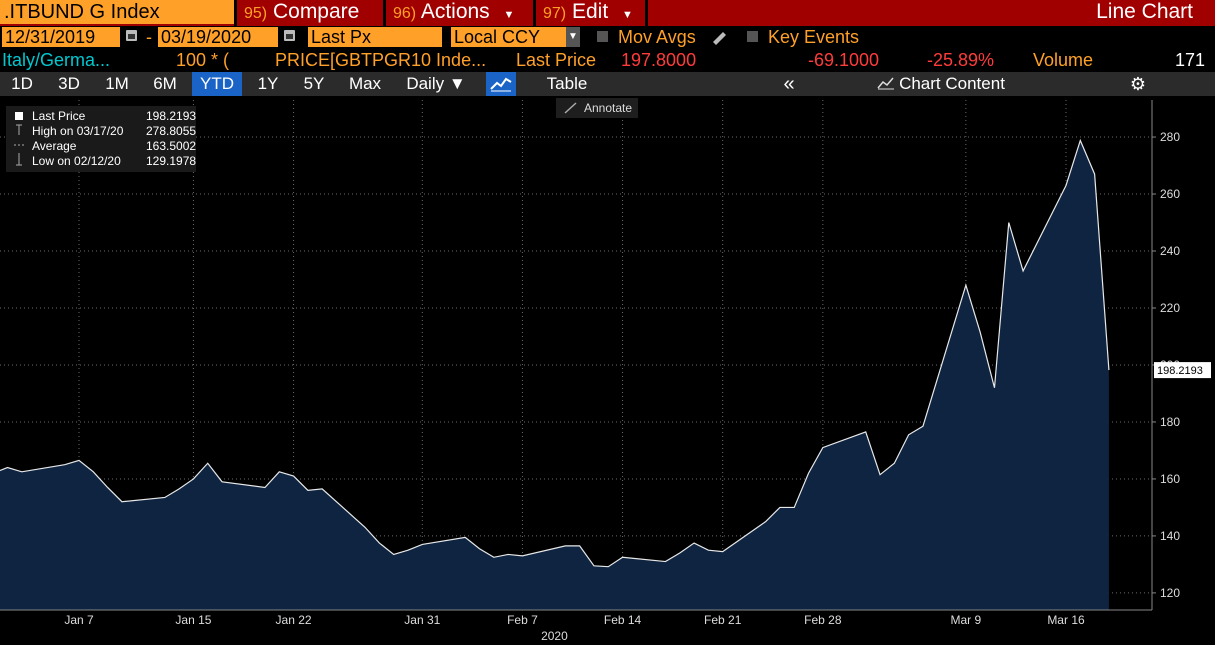 The height and width of the screenshot is (645, 1215). I want to click on legend-markers, so click(19, 139).